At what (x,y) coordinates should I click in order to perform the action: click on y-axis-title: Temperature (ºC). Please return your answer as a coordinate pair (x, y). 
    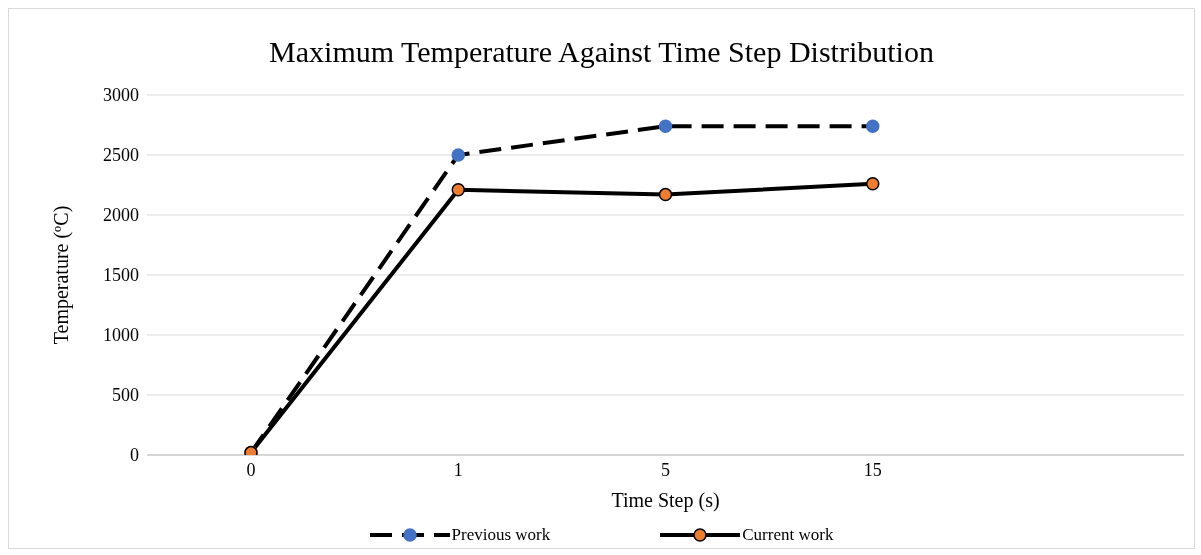
    Looking at the image, I should click on (62, 275).